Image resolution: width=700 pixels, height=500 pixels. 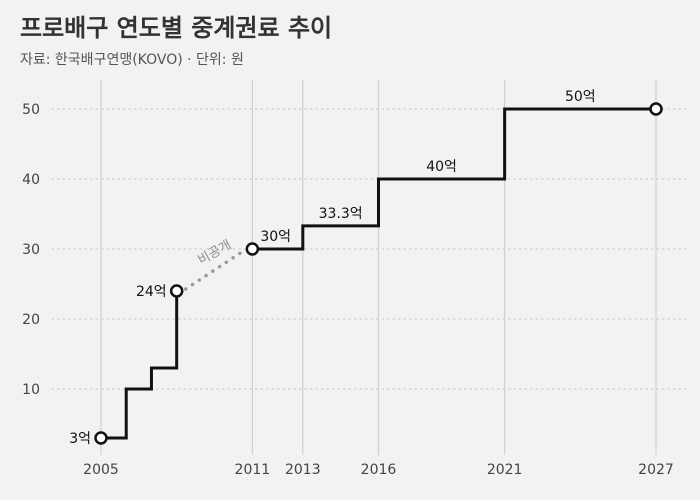 What do you see at coordinates (214, 270) in the screenshot?
I see `gap-dotted-line` at bounding box center [214, 270].